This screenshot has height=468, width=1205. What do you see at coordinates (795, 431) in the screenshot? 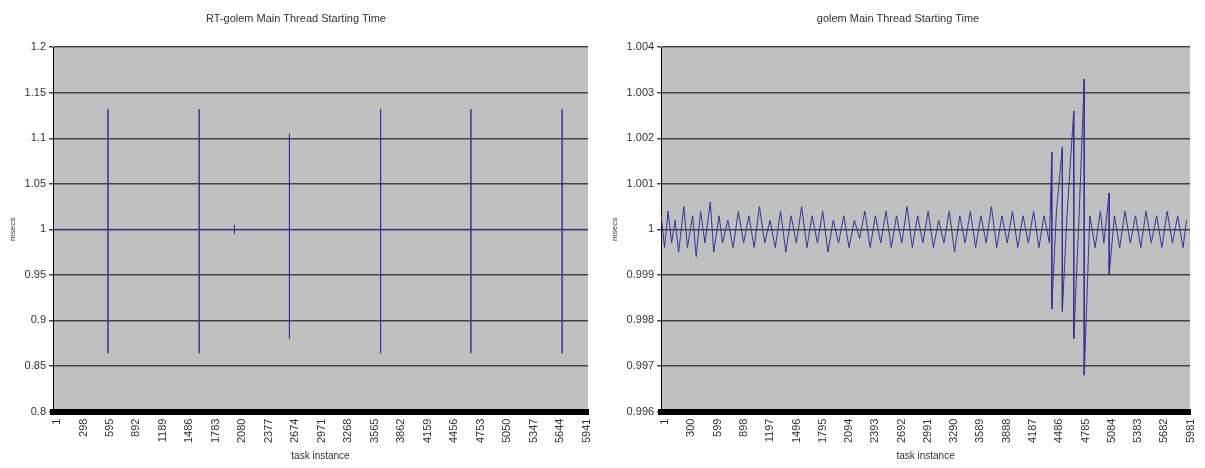
I see `x-tick-label: 1496` at bounding box center [795, 431].